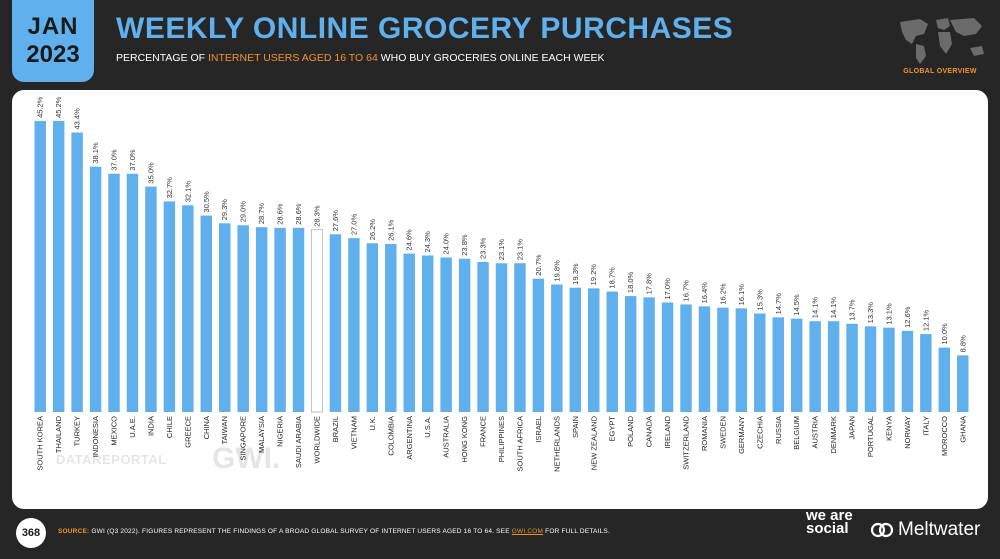 Image resolution: width=1000 pixels, height=559 pixels. I want to click on bar-hong-kong, so click(464, 335).